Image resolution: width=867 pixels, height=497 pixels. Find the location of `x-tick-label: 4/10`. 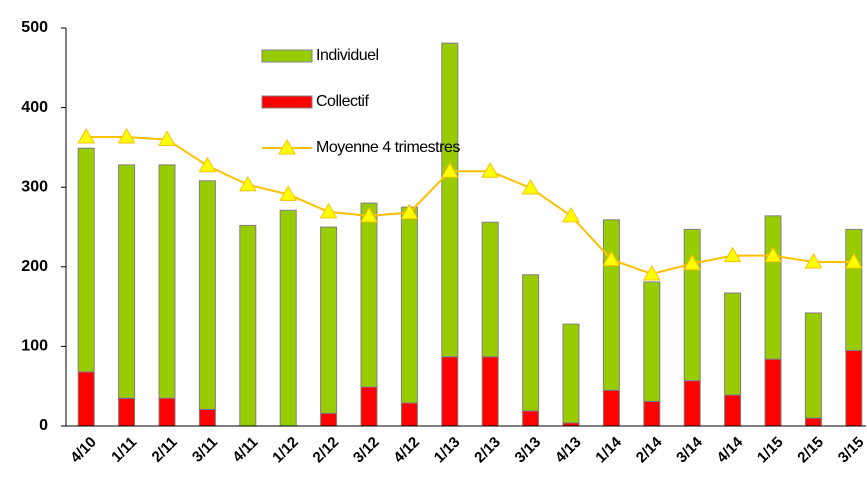

x-tick-label: 4/10 is located at coordinates (83, 450).